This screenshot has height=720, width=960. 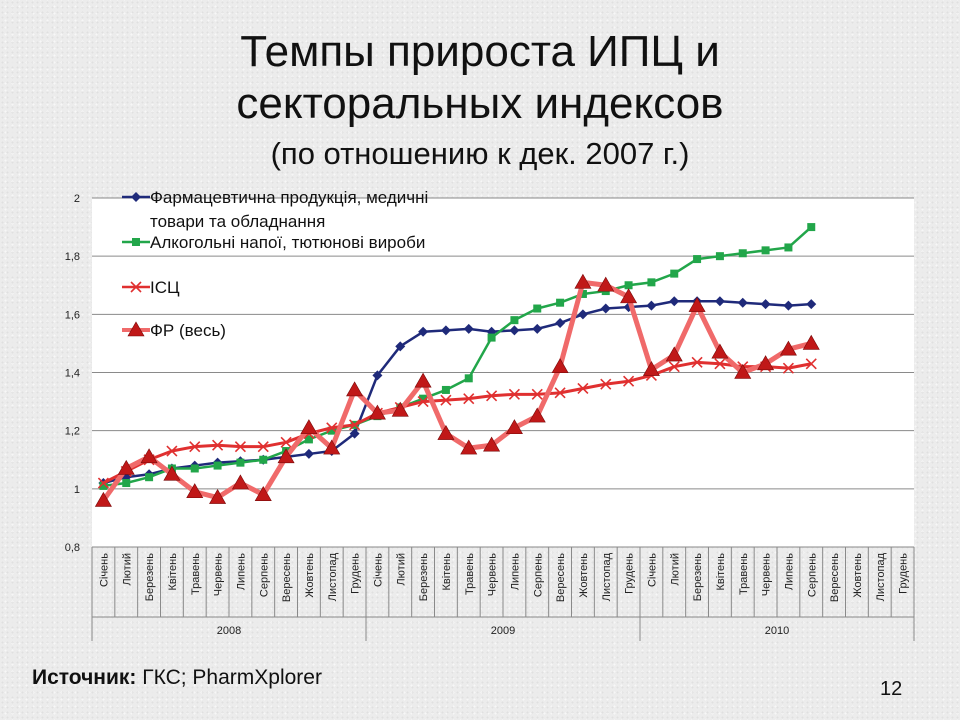 I want to click on y-tick-label: 1,4, so click(x=72, y=374).